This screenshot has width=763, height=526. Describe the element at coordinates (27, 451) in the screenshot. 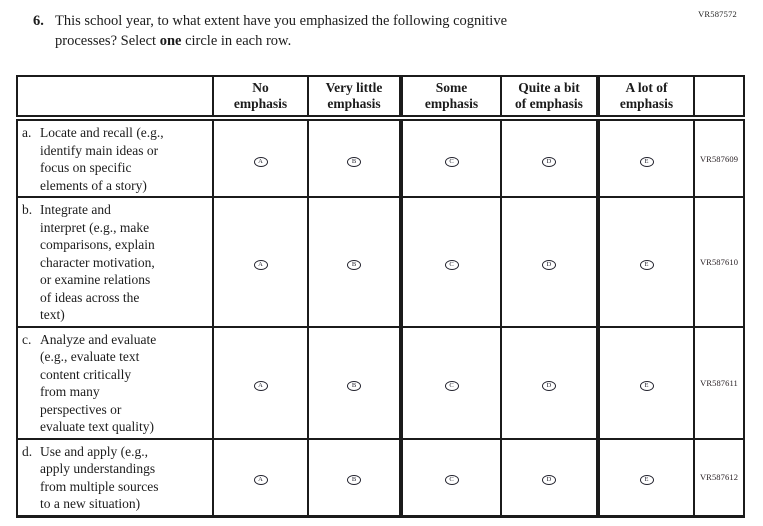

I see `row-label: d.` at that location.